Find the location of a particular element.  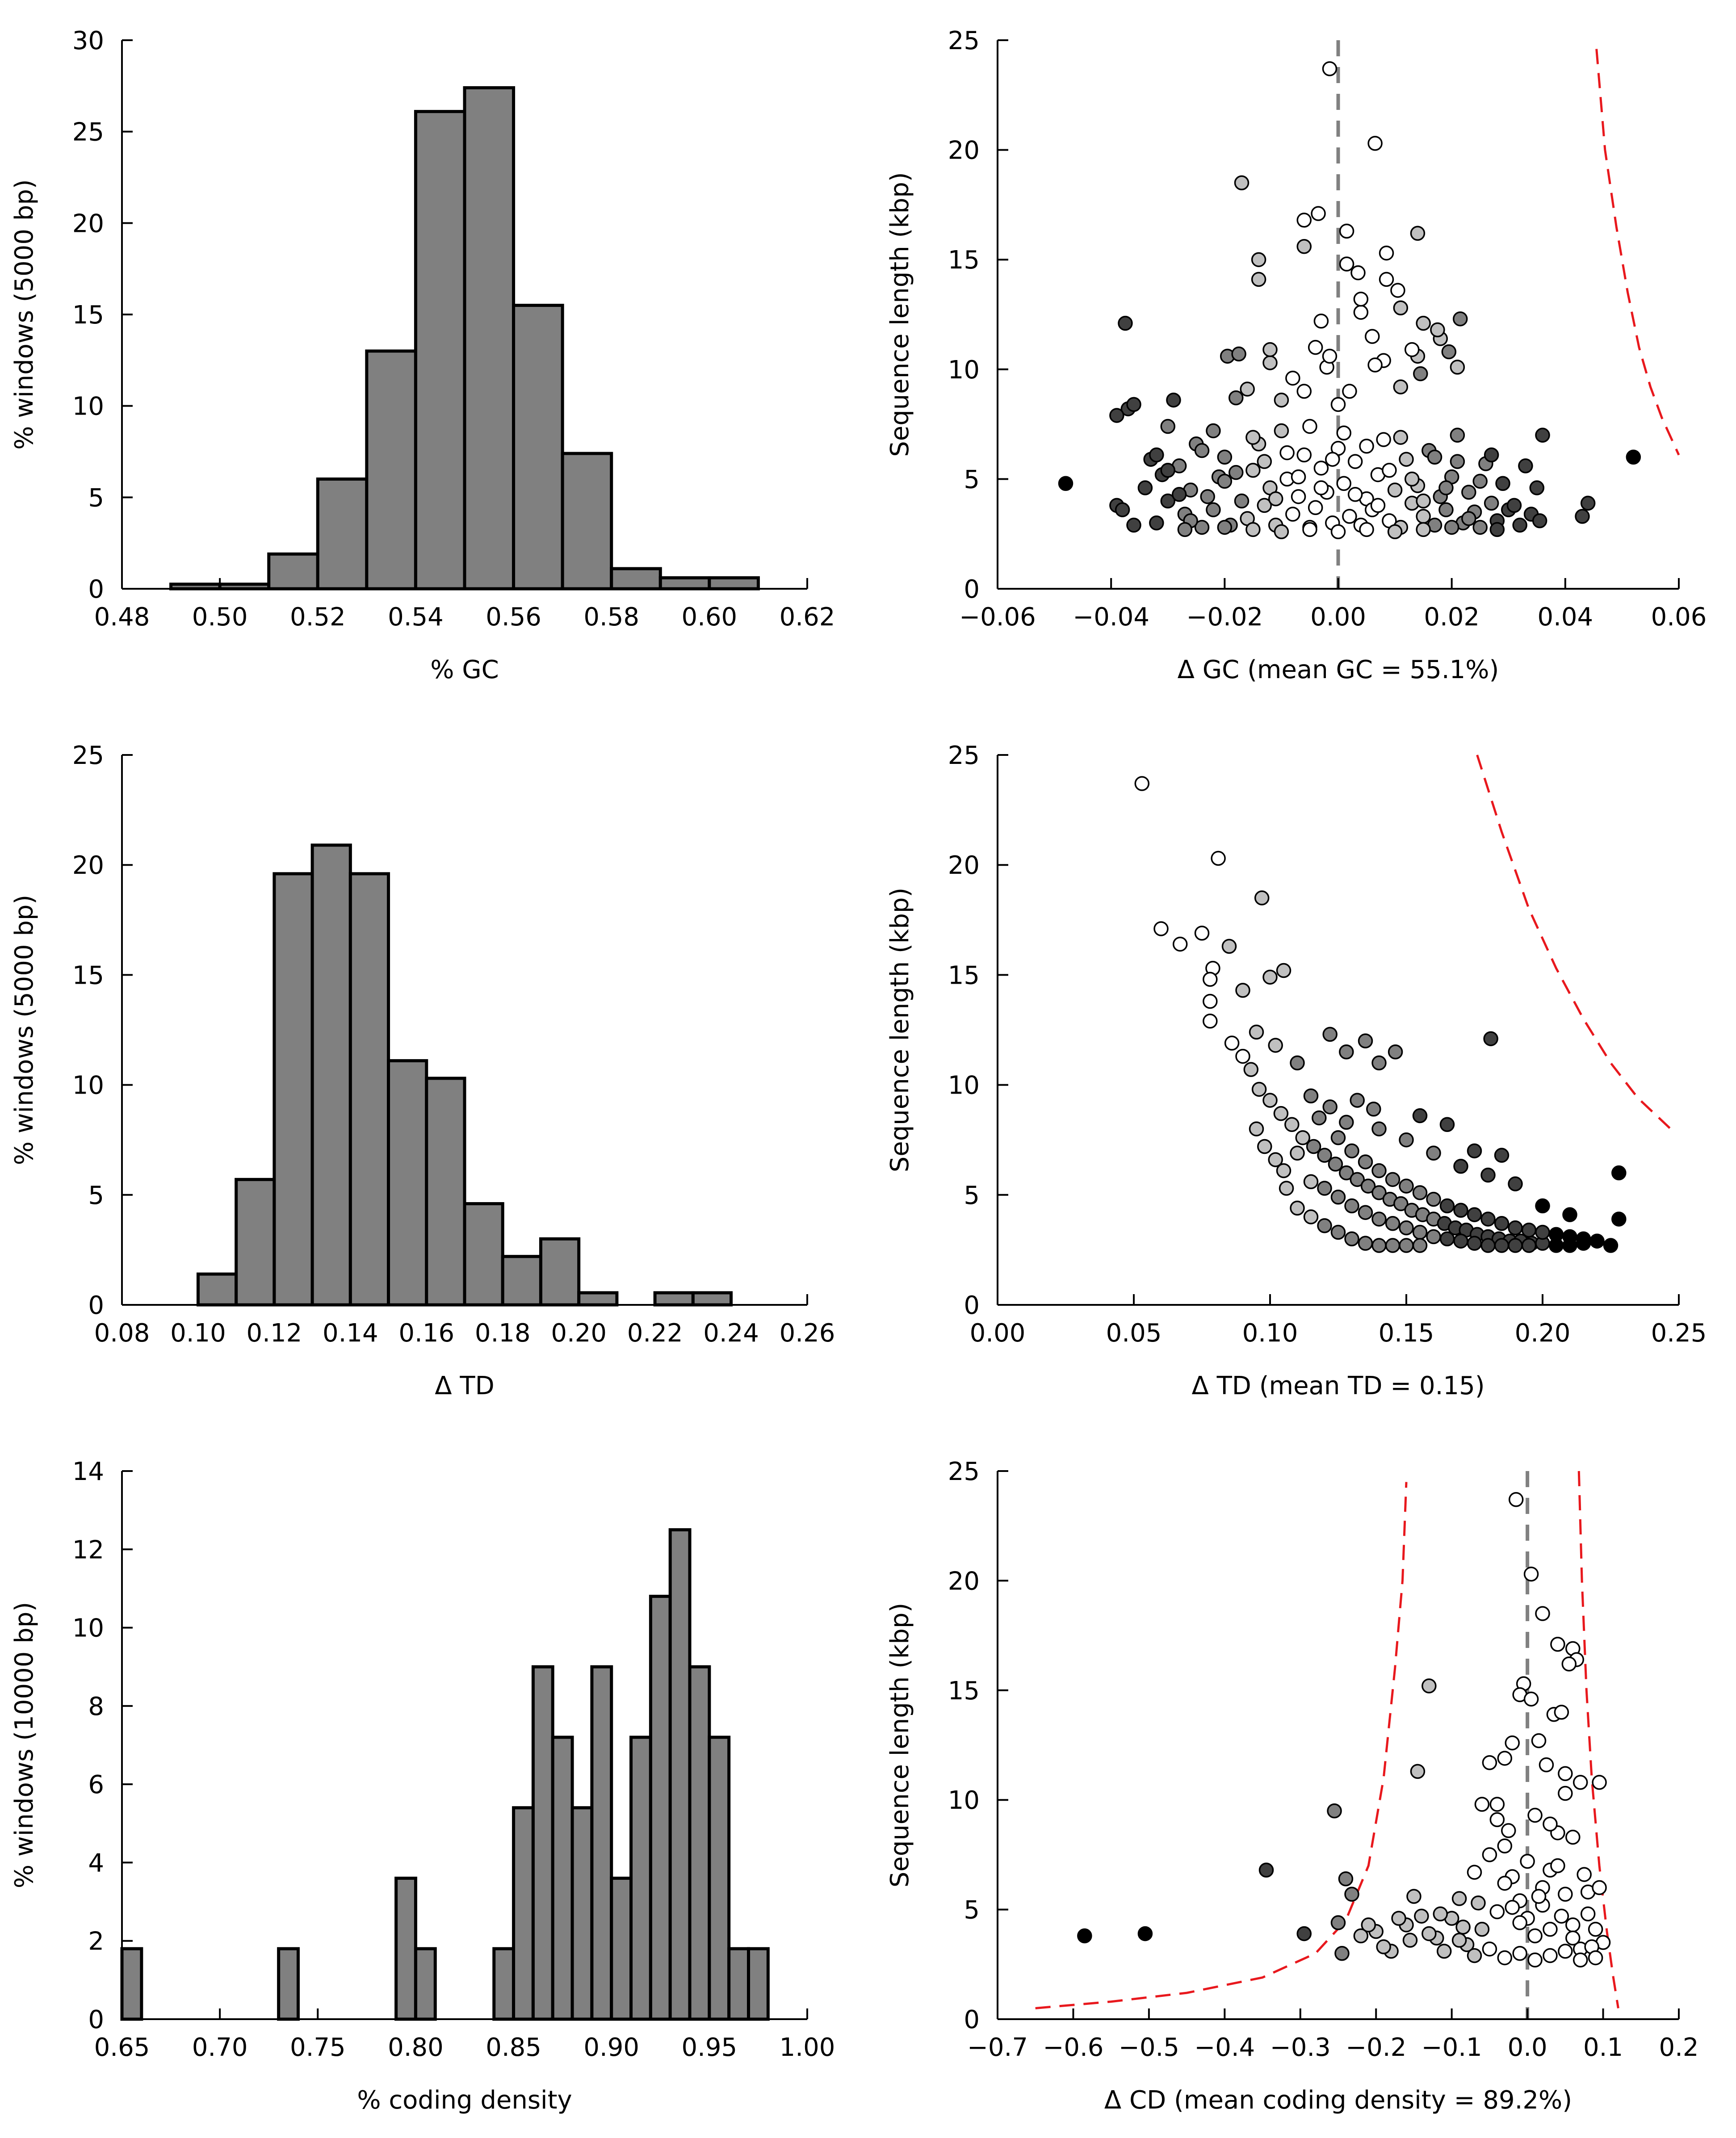

cd-scatter-y-tick-label: 5 is located at coordinates (972, 1911).